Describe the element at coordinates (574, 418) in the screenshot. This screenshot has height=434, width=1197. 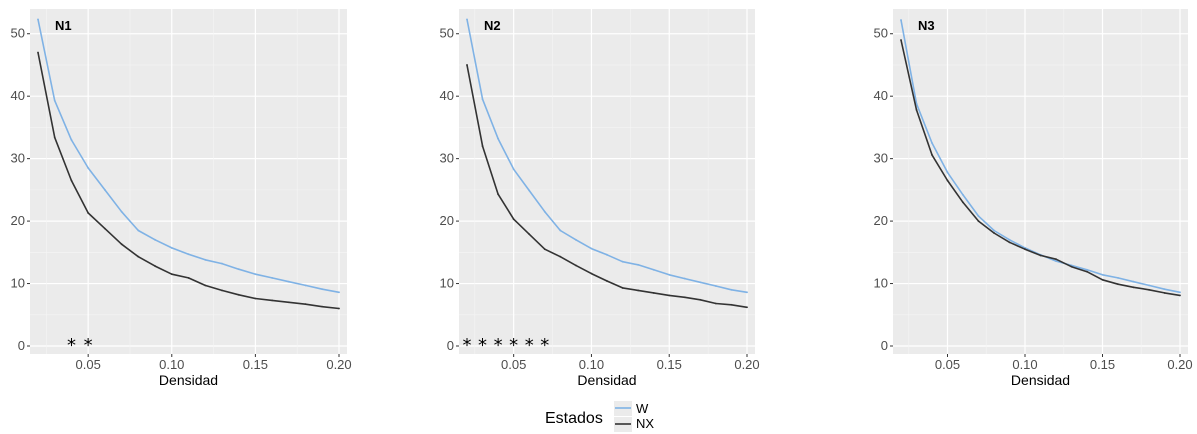
I see `legend-title: Estados` at that location.